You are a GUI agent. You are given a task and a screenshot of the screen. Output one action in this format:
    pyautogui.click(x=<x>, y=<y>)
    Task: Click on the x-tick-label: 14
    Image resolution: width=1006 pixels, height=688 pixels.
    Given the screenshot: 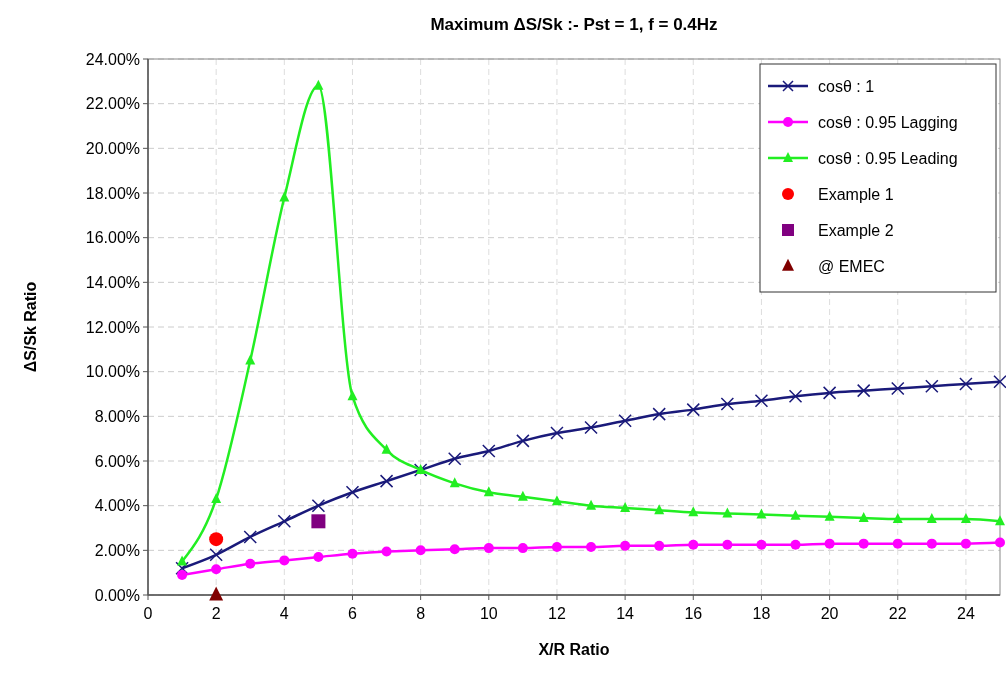 What is the action you would take?
    pyautogui.click(x=625, y=613)
    